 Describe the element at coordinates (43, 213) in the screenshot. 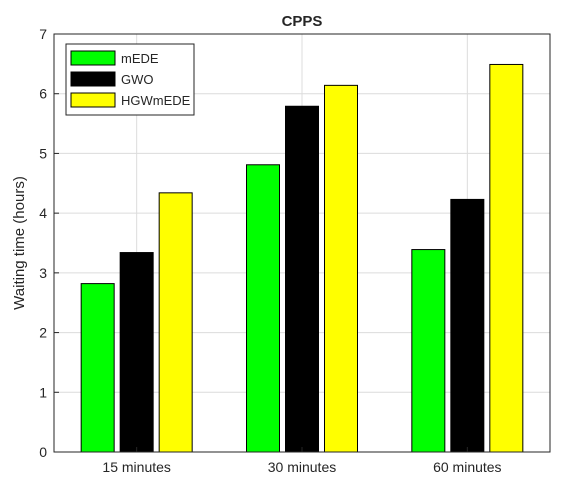

I see `y-tick-label: 4` at that location.